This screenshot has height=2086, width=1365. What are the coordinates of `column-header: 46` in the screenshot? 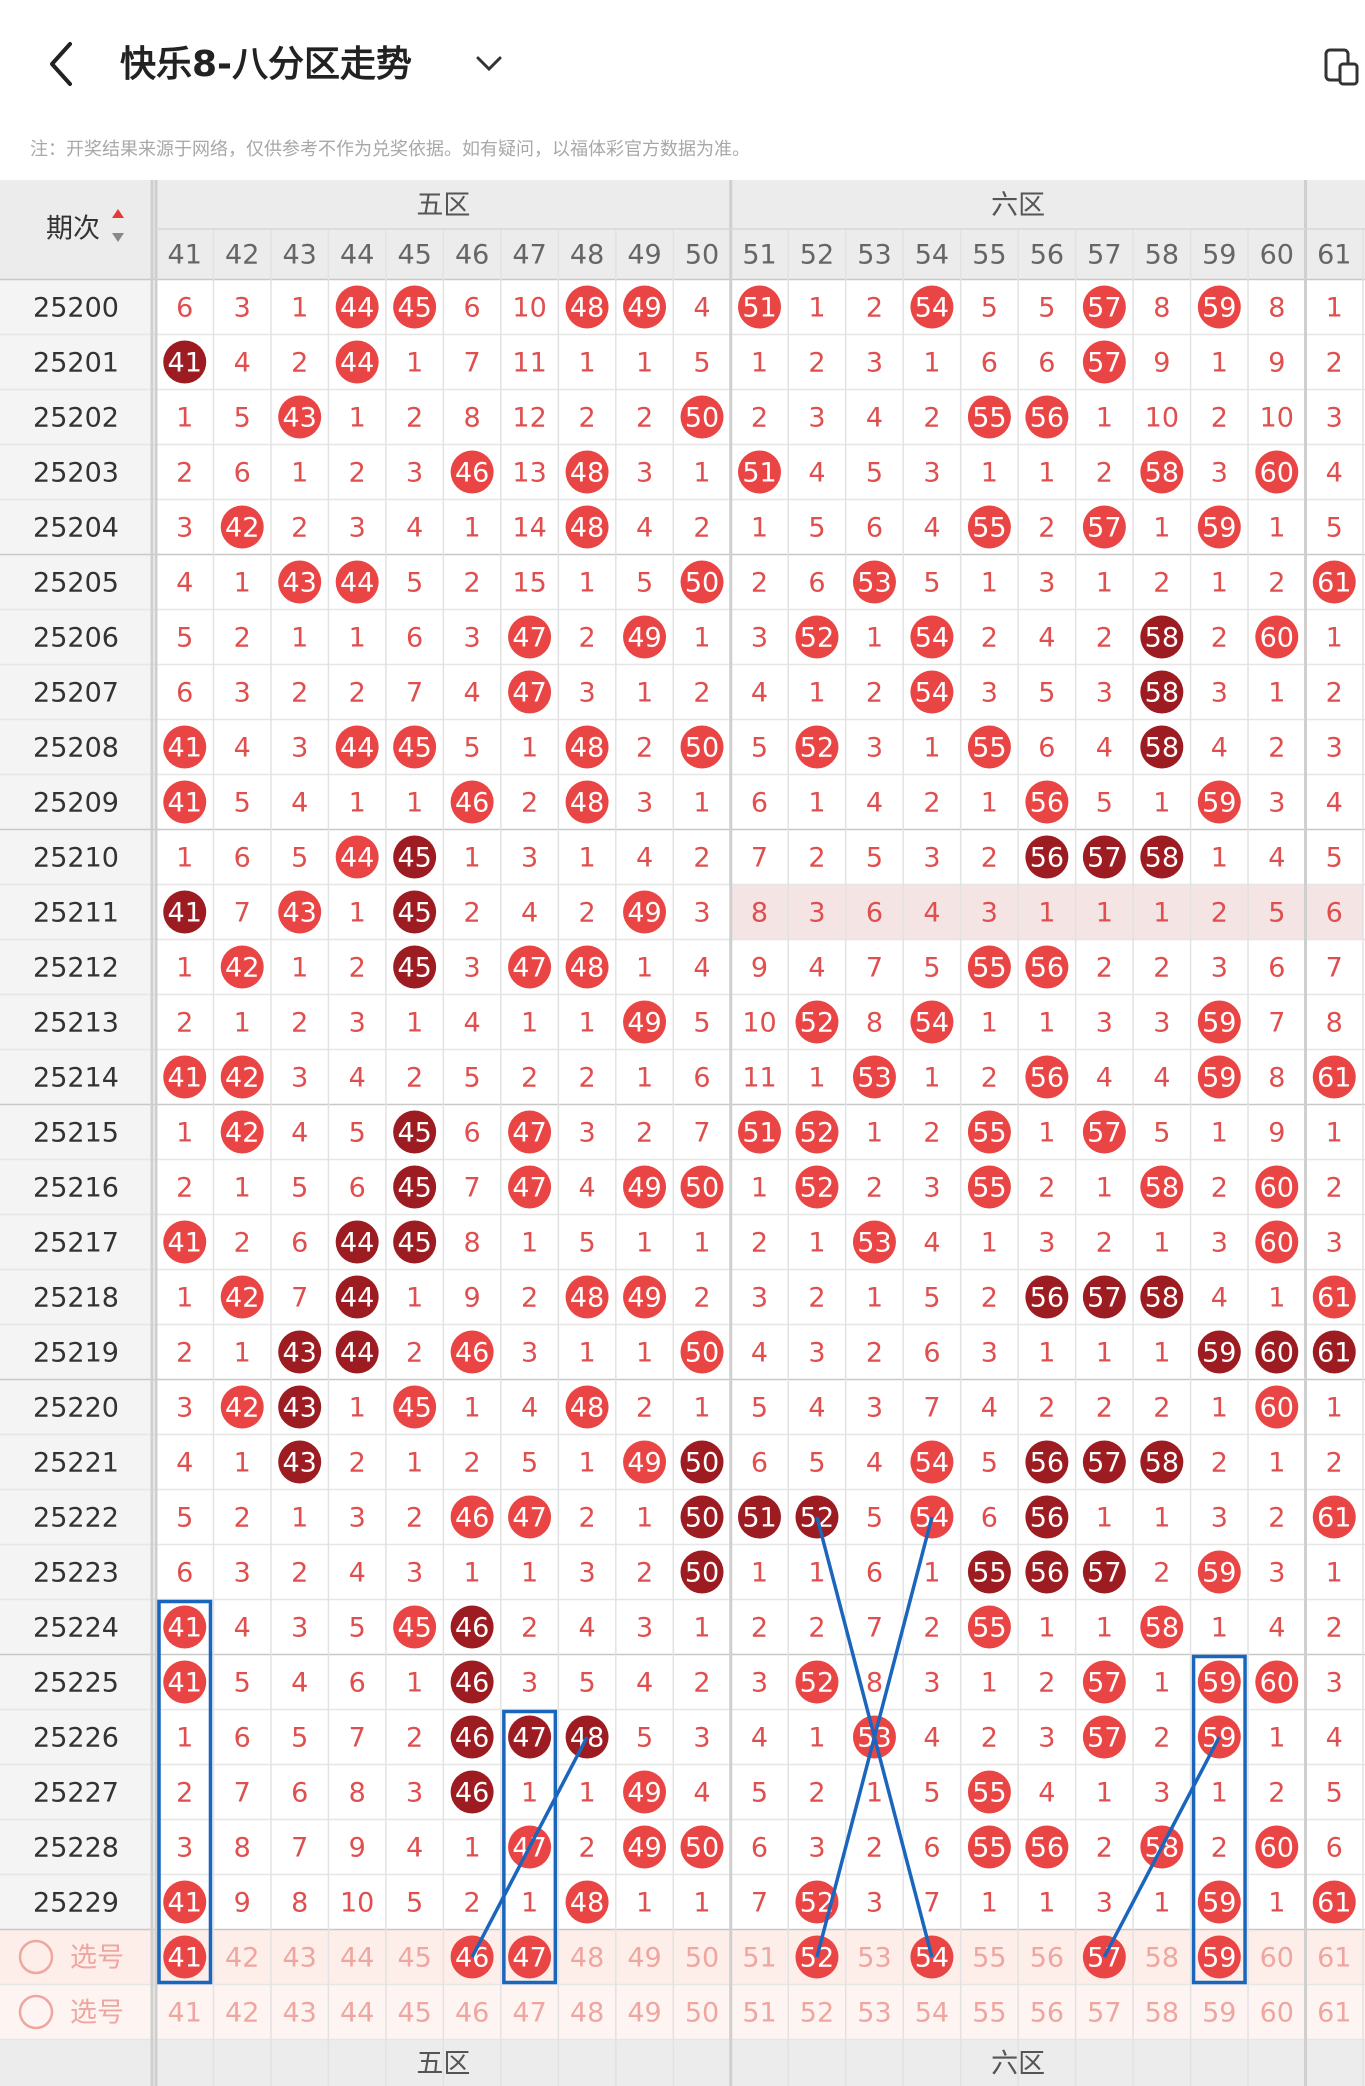 It's located at (472, 255).